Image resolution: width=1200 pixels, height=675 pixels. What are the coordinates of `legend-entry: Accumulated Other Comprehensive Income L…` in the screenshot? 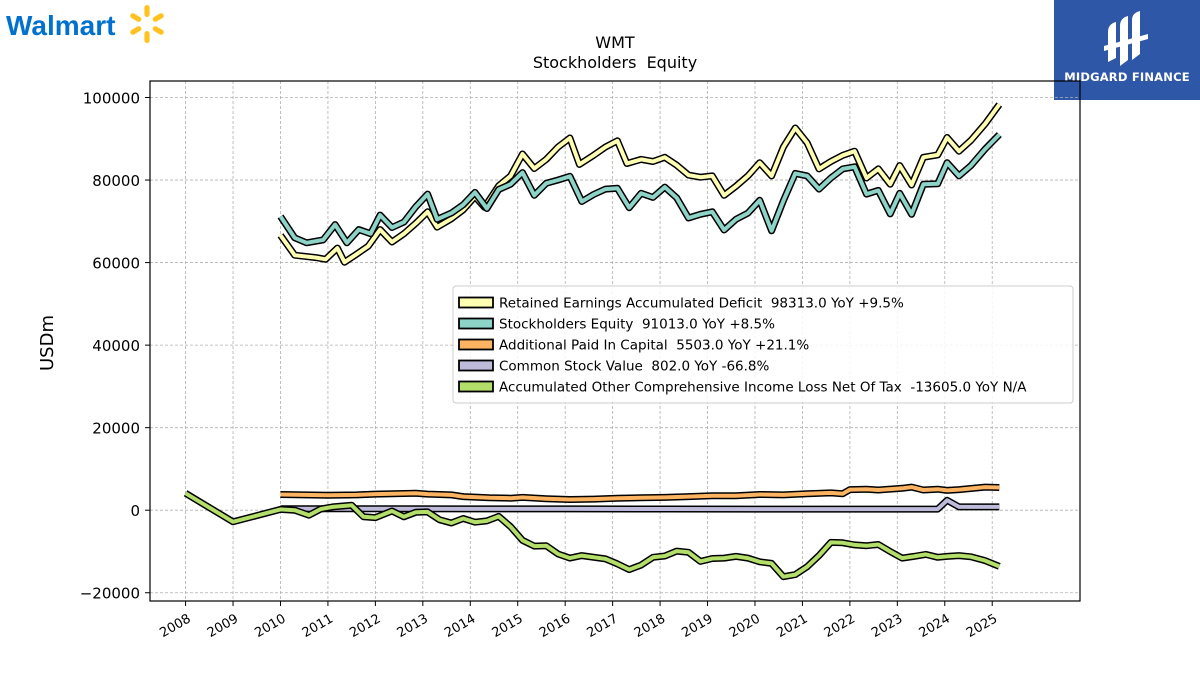 It's located at (763, 388).